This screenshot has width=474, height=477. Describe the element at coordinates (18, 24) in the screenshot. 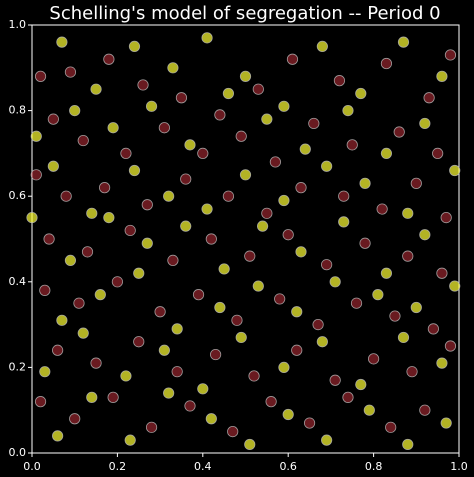

I see `y-tick-label: 1.0` at that location.